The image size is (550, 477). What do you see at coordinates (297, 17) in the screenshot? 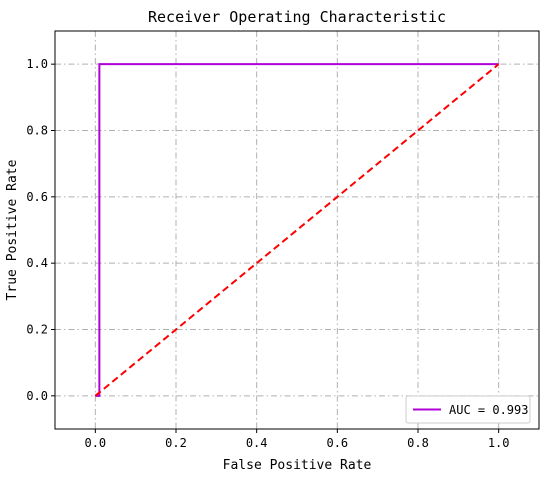
I see `chart-title: Receiver Operating Characteristic` at bounding box center [297, 17].